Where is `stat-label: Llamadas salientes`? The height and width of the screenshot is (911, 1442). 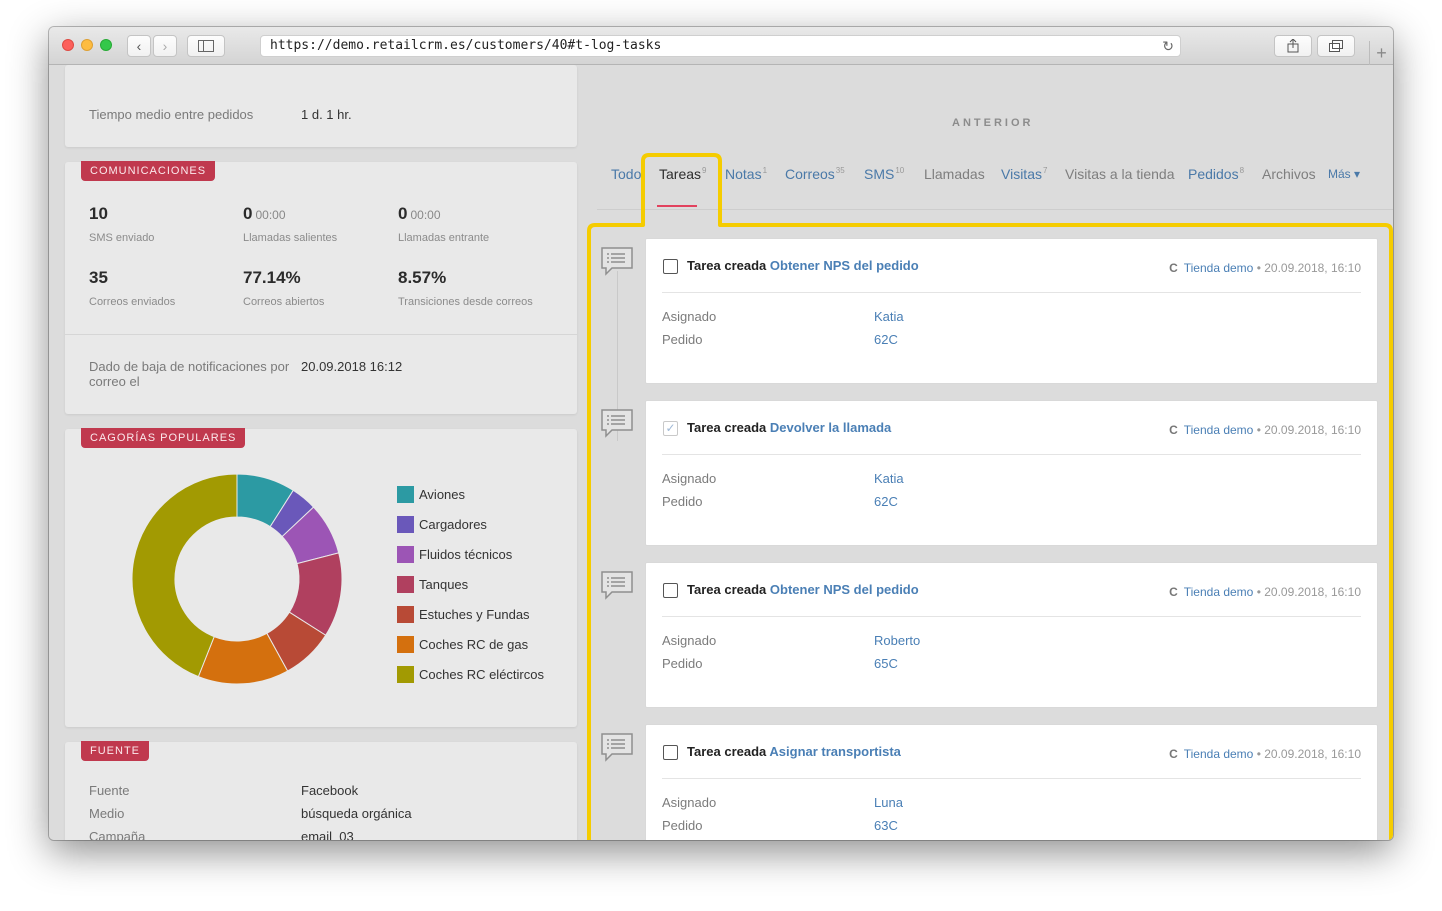
stat-label: Llamadas salientes is located at coordinates (290, 238).